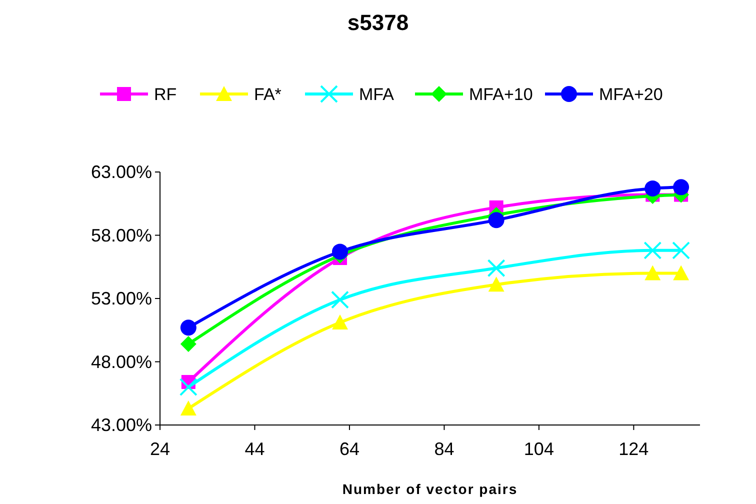 This screenshot has width=756, height=504. Describe the element at coordinates (121, 172) in the screenshot. I see `y-tick-label: 63.00%` at that location.